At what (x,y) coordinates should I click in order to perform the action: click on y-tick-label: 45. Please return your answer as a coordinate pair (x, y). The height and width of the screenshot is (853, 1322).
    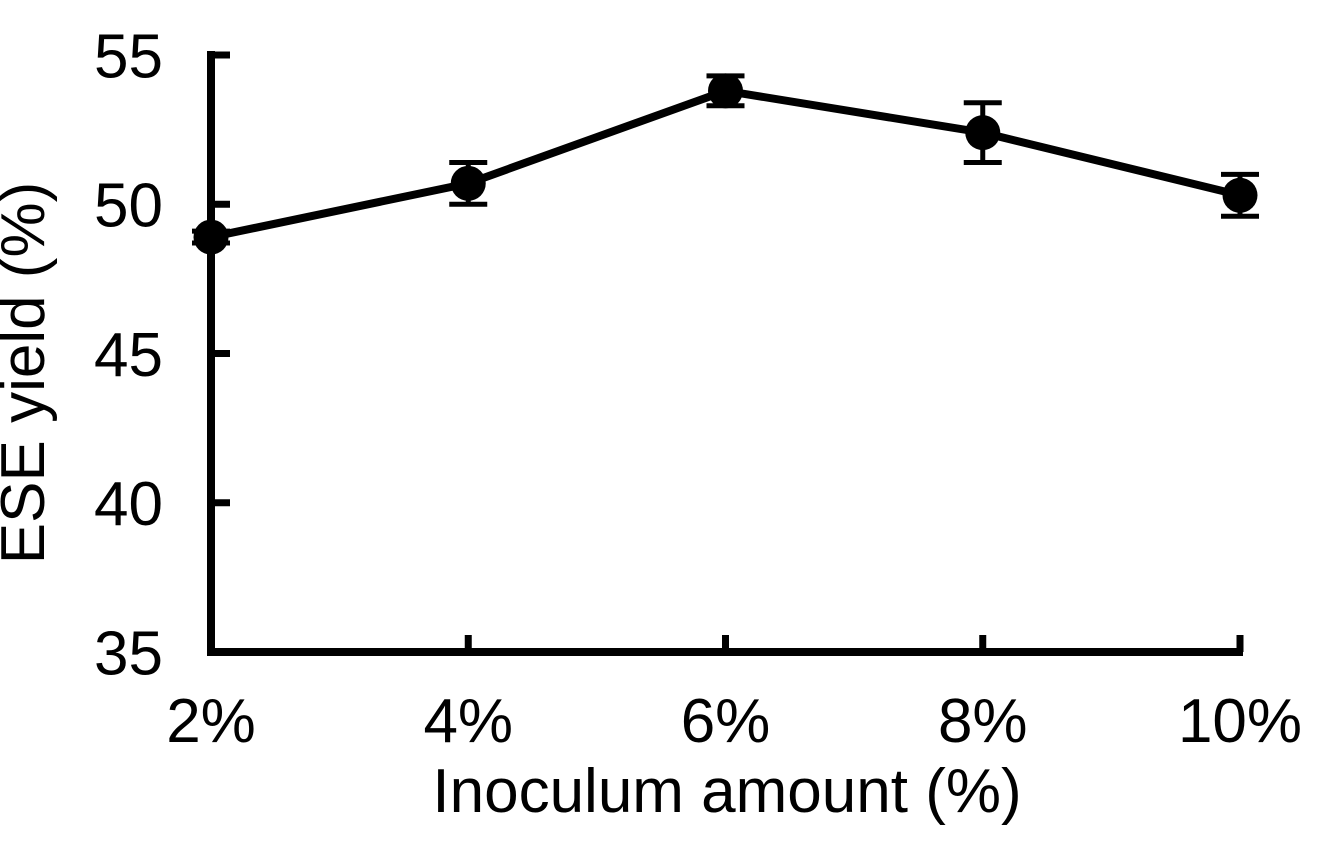
    Looking at the image, I should click on (128, 355).